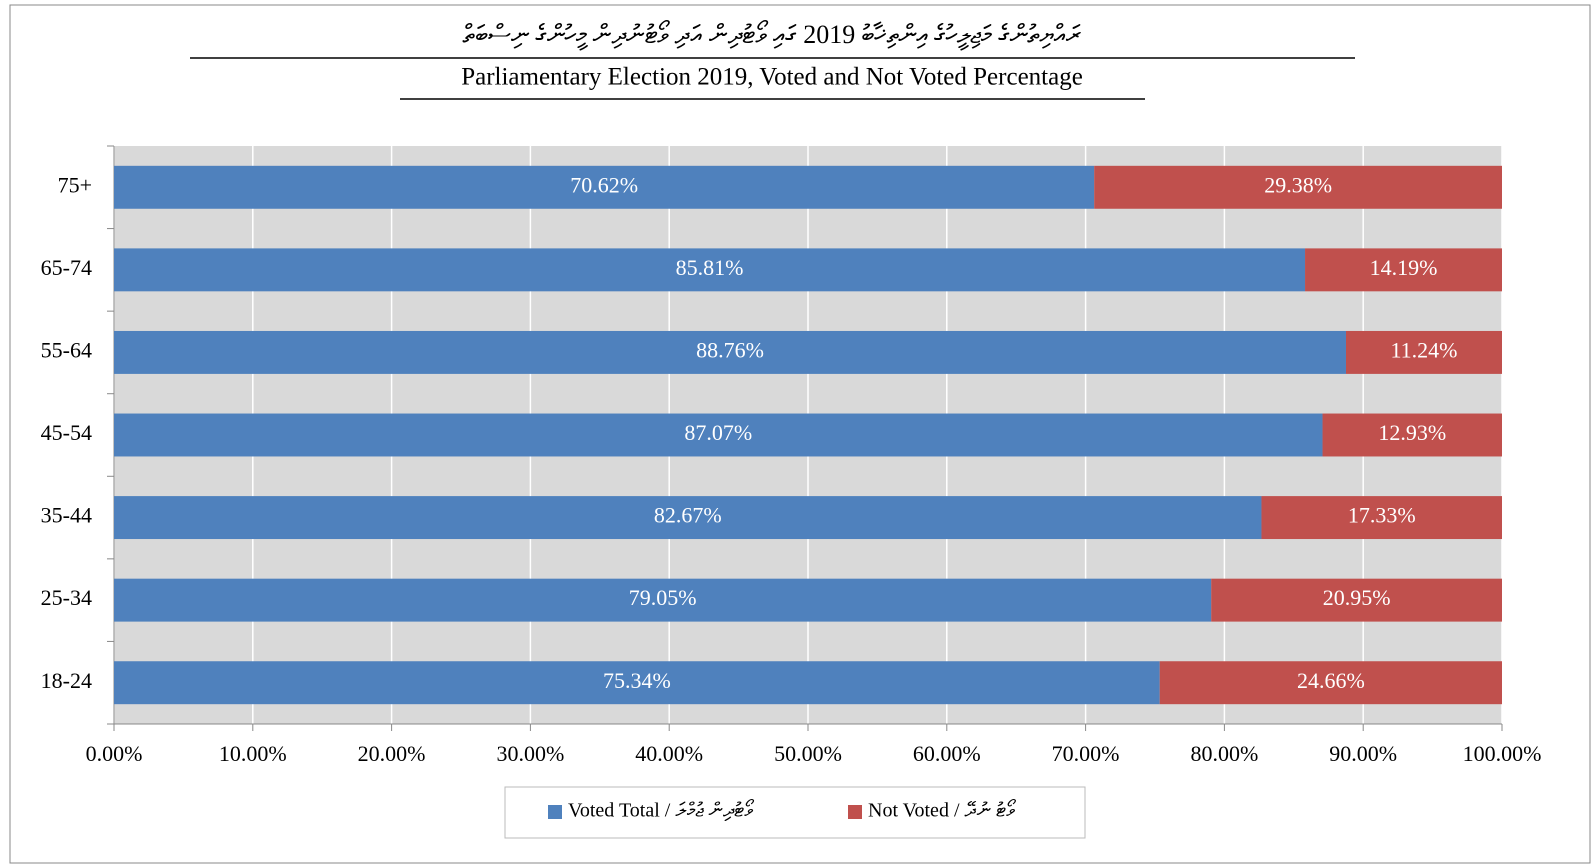 This screenshot has width=1592, height=865. Describe the element at coordinates (1224, 753) in the screenshot. I see `x-tick-label: 80.00%` at that location.